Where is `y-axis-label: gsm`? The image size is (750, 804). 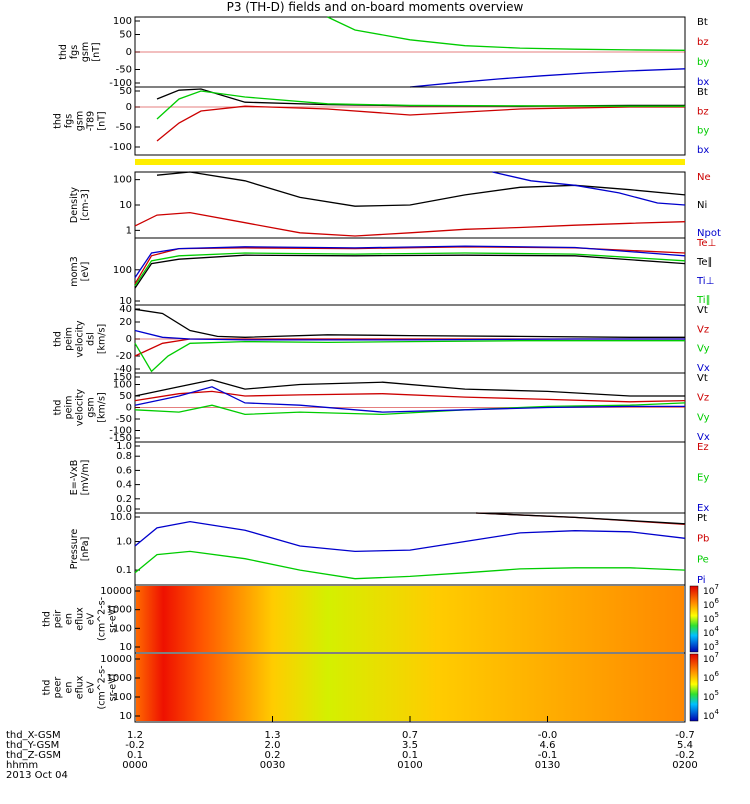
y-axis-label: gsm is located at coordinates (85, 52).